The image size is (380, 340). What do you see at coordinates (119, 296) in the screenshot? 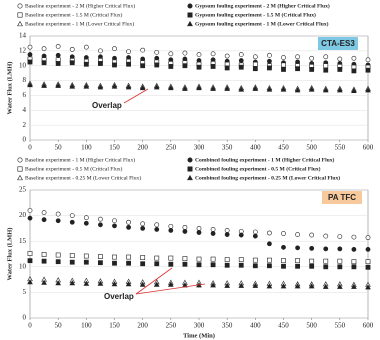
I see `annotation: Overlap` at bounding box center [119, 296].